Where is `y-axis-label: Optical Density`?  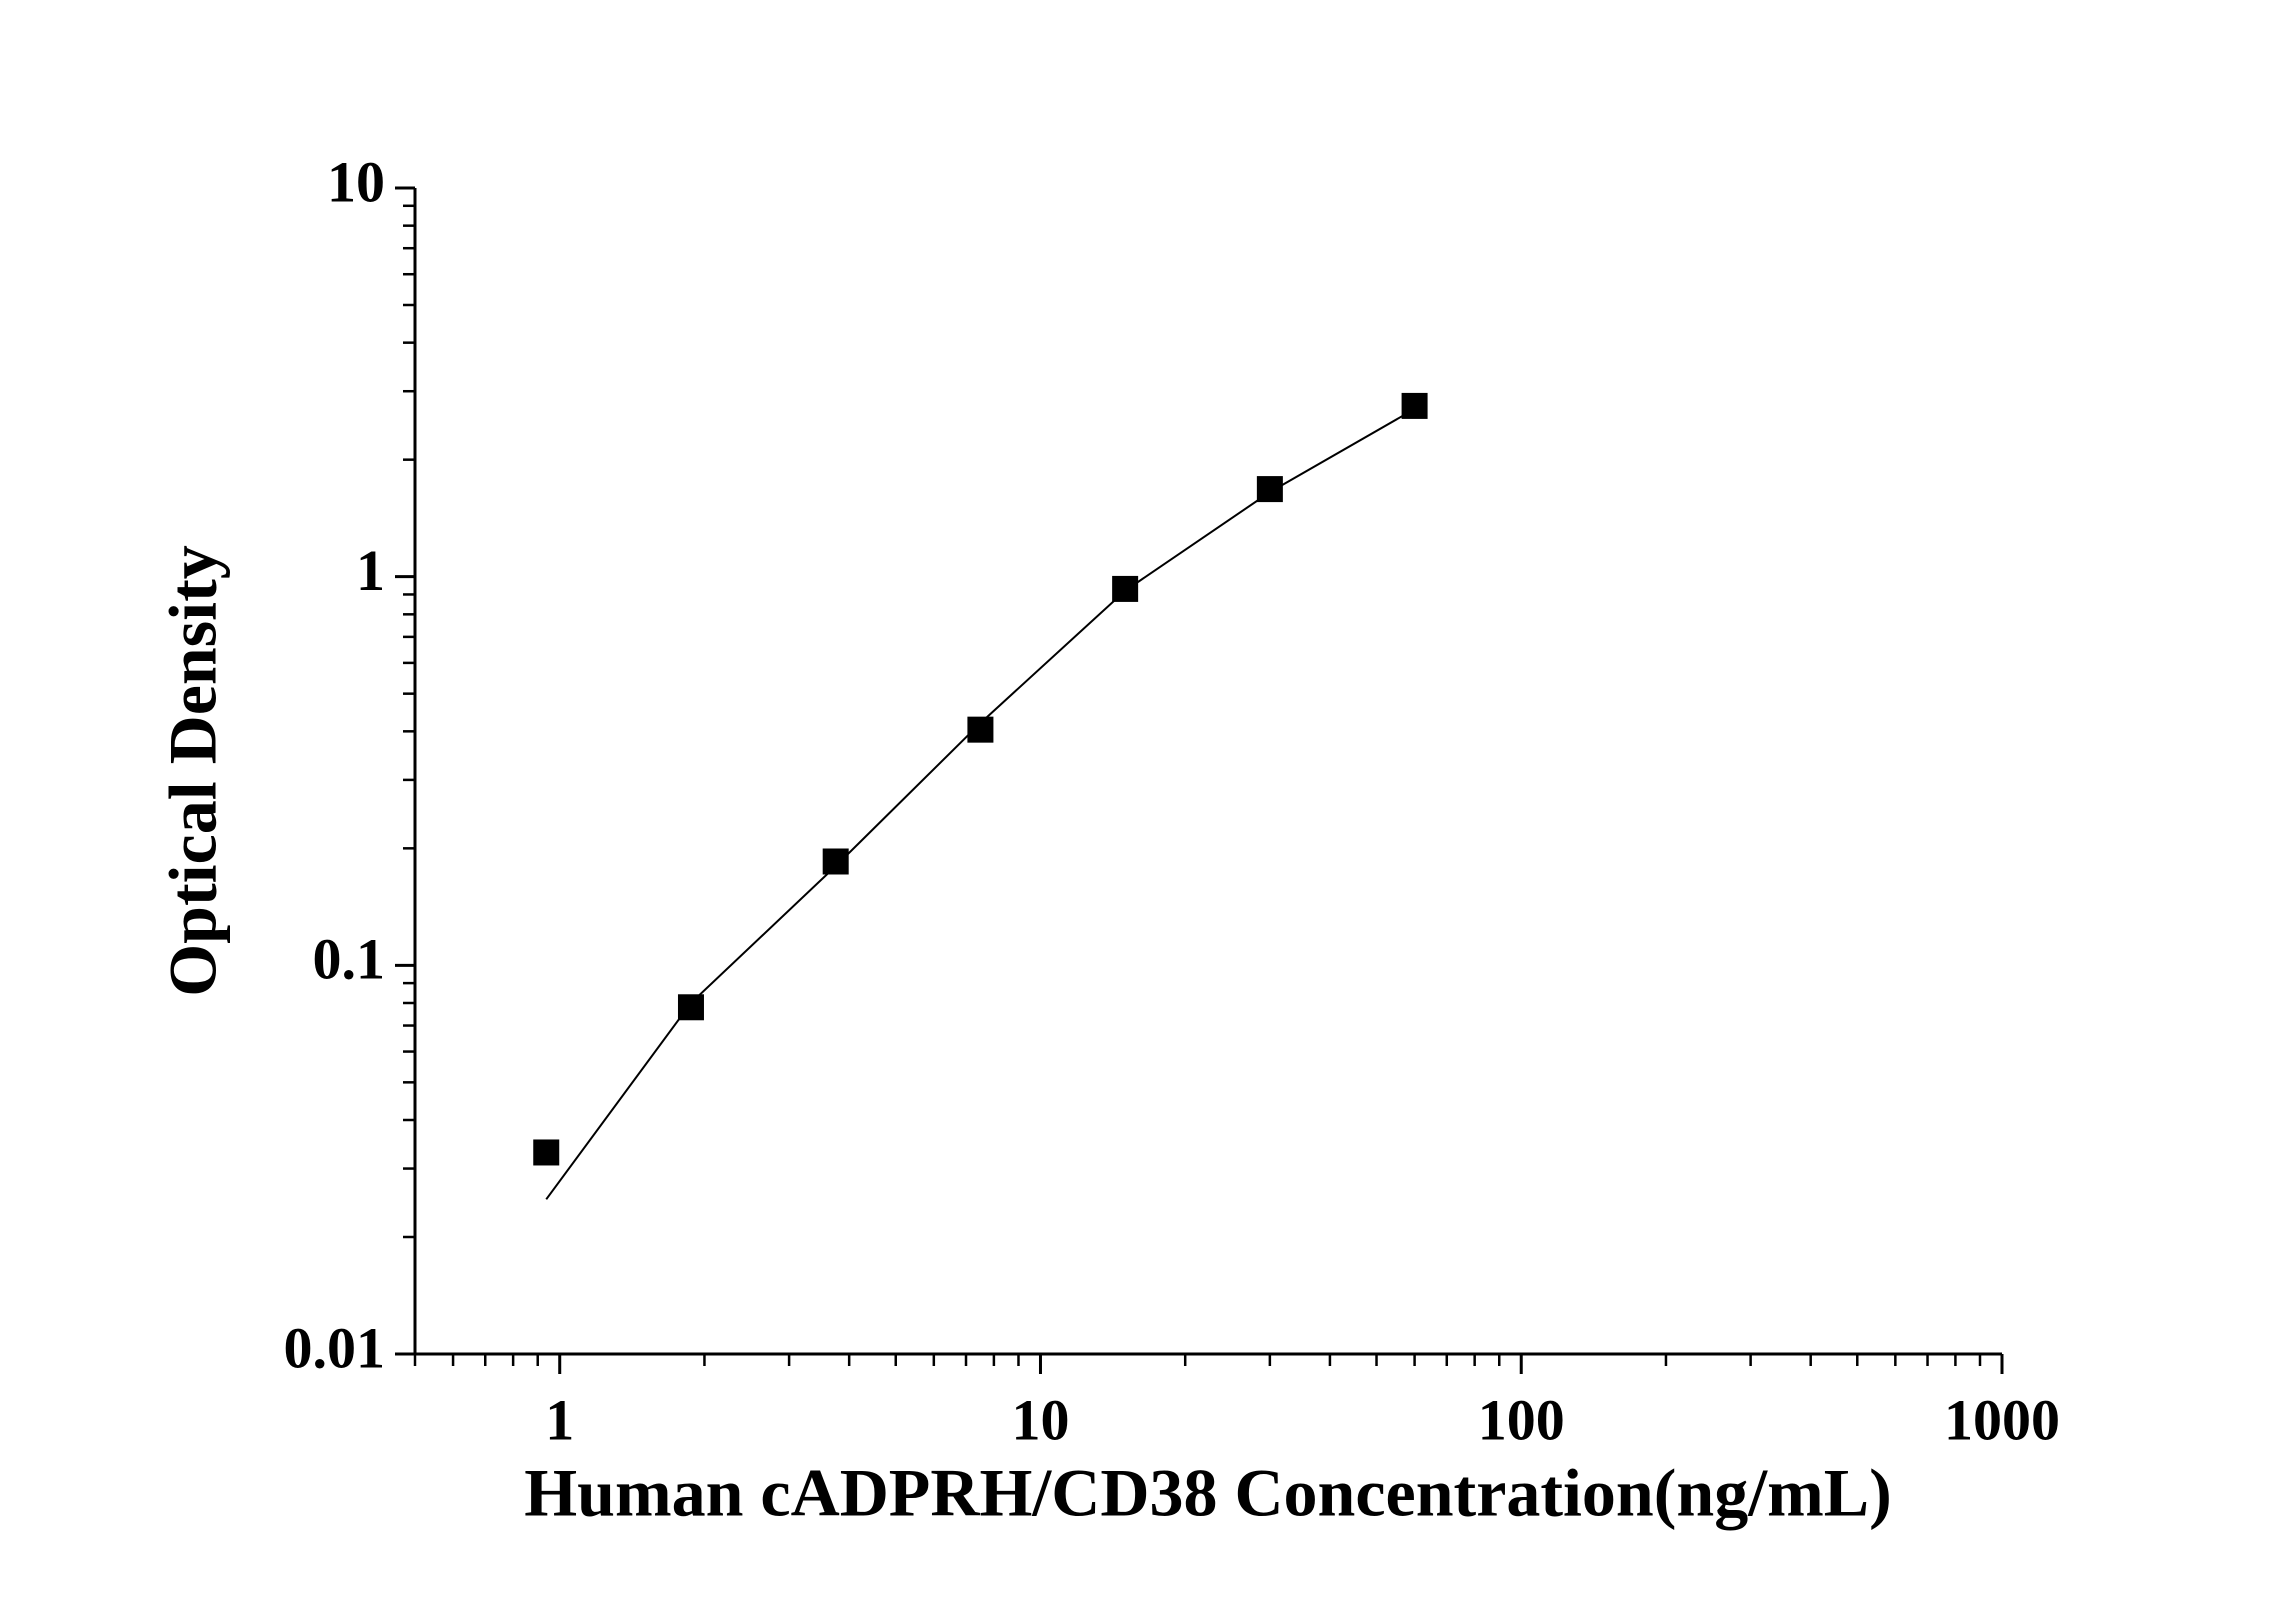 y-axis-label: Optical Density is located at coordinates (193, 770).